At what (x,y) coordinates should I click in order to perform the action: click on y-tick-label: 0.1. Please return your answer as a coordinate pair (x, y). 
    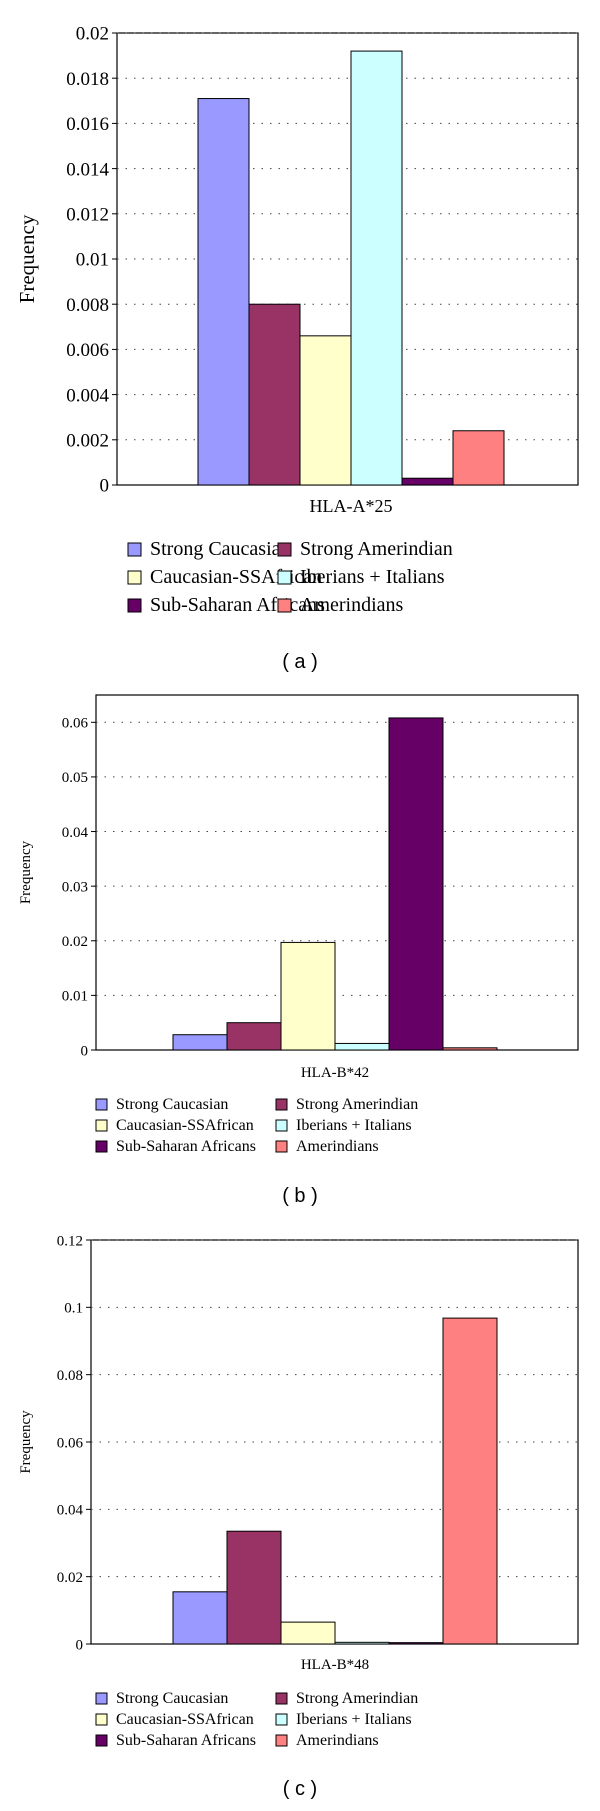
    Looking at the image, I should click on (73, 1309).